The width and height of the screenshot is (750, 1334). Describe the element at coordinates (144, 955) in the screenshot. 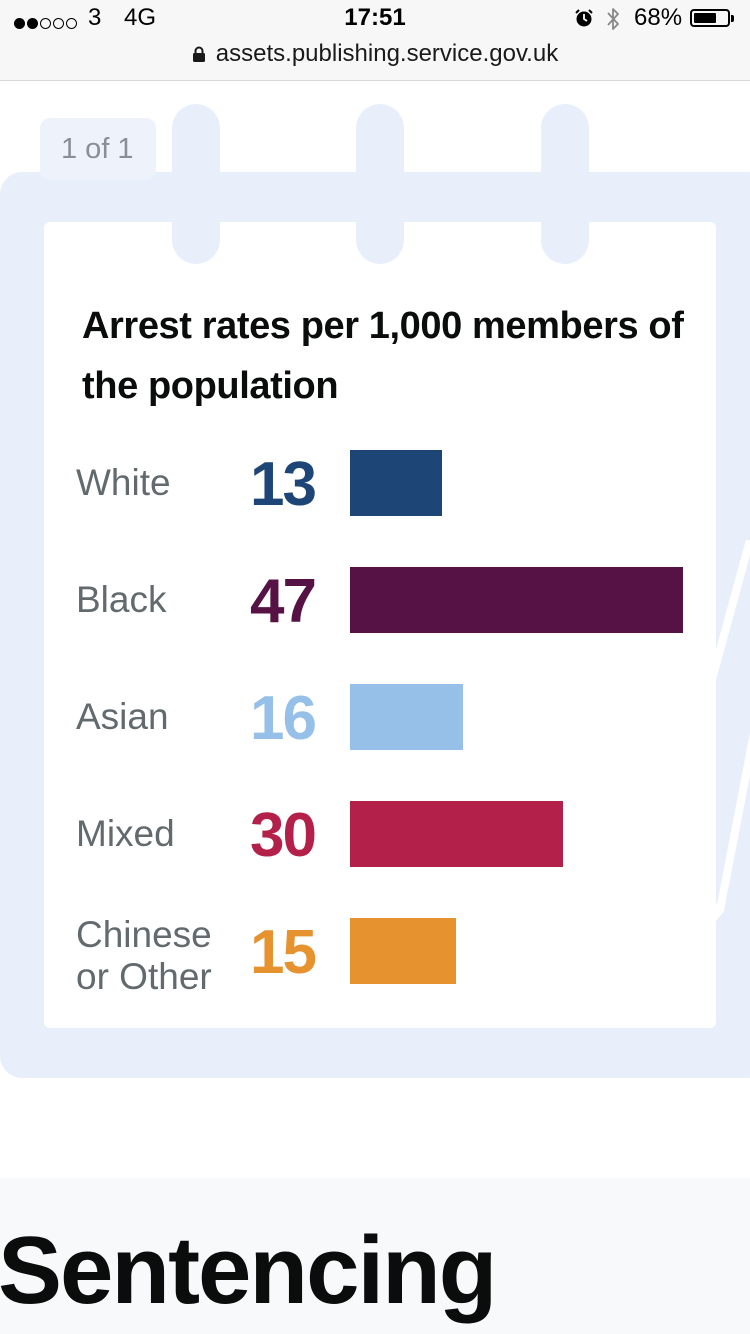

I see `category-label: Chinese or Other` at that location.